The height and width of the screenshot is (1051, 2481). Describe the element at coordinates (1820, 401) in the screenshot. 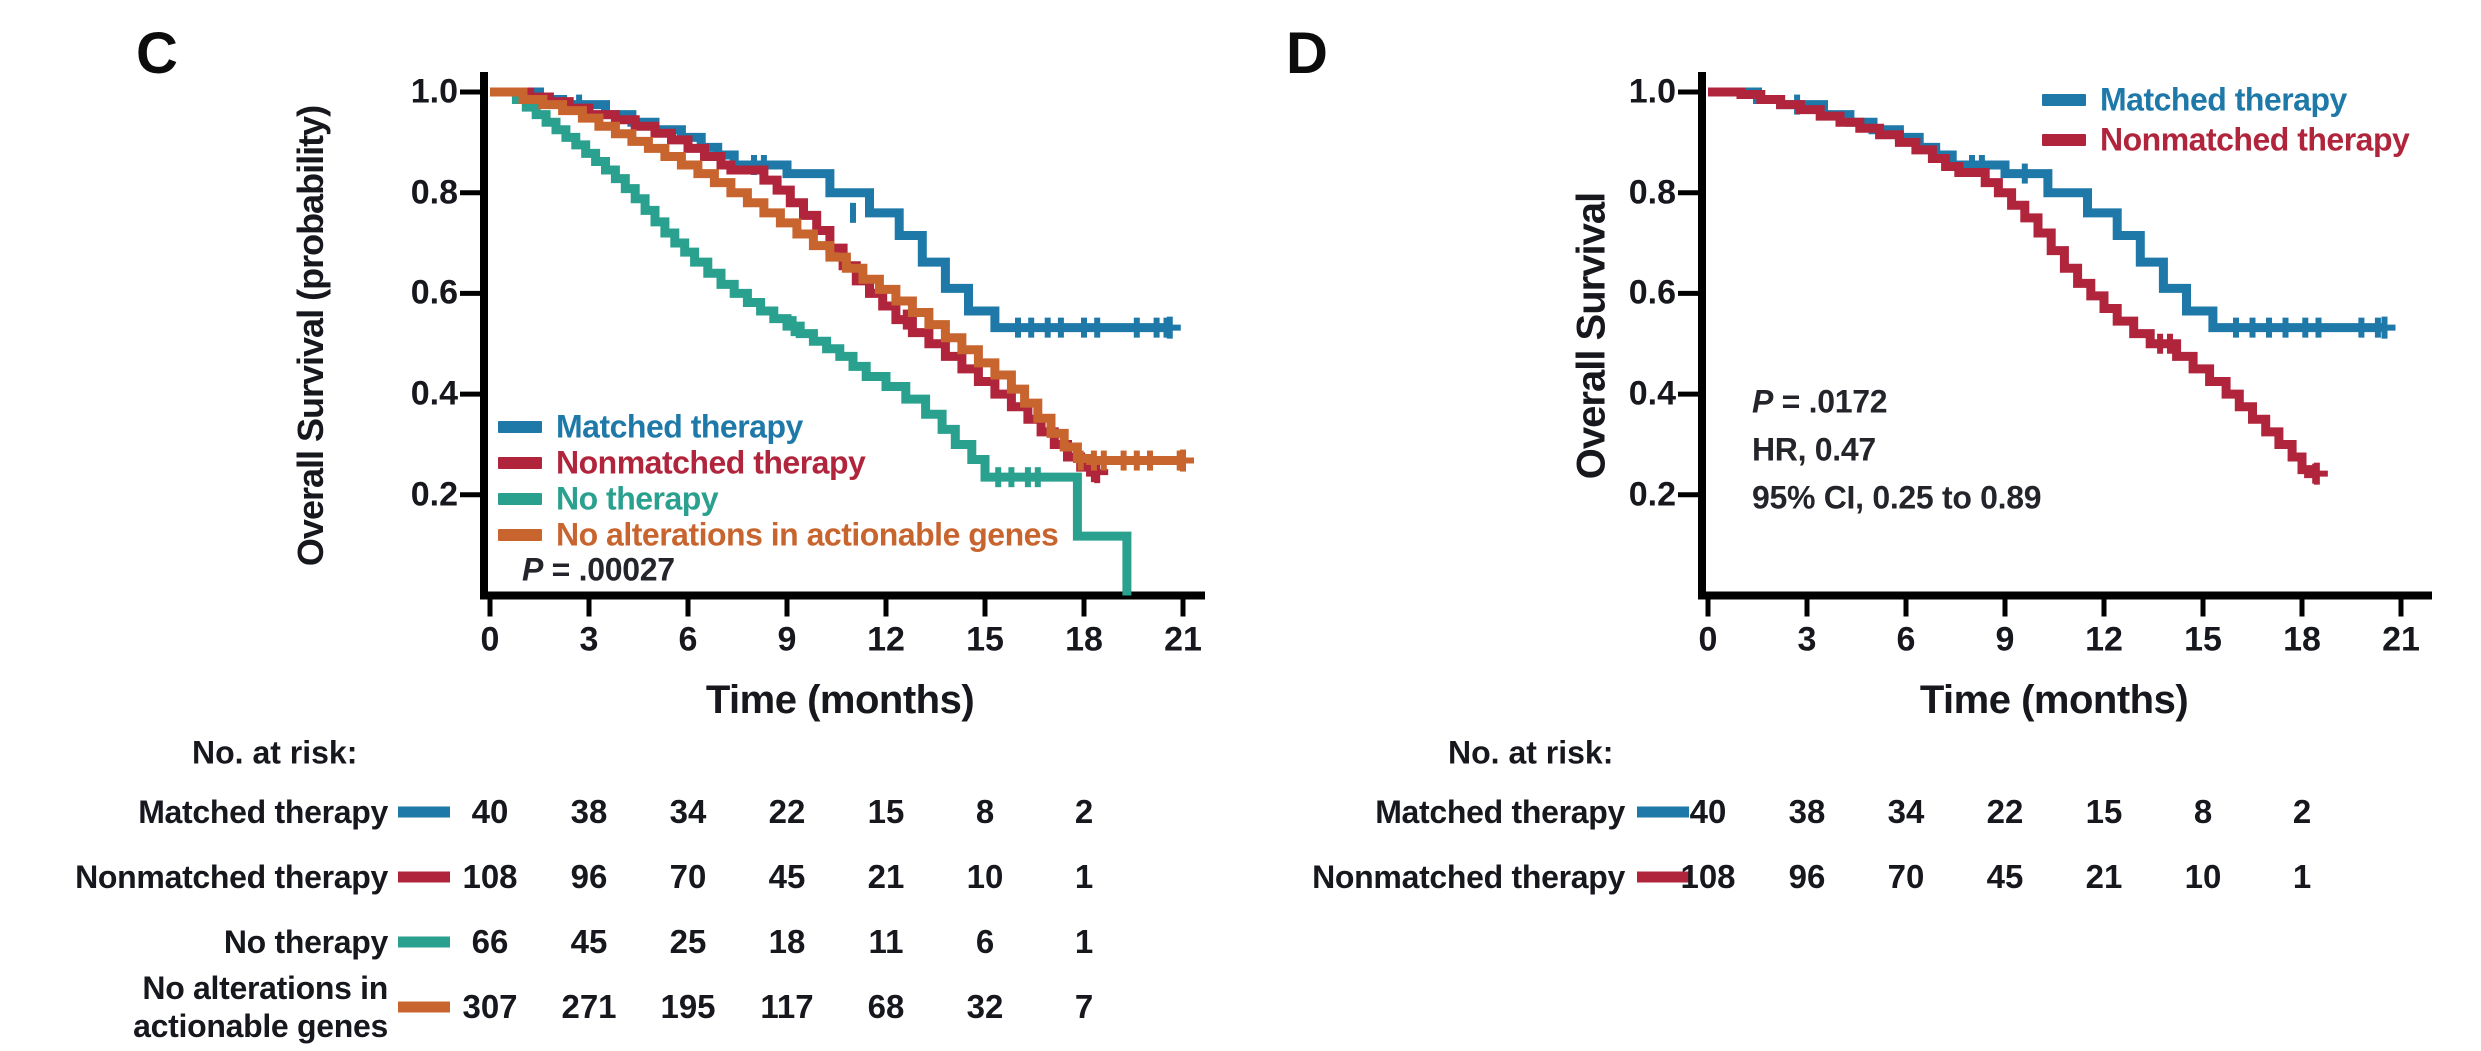

I see `panel-d-p-value: P = .0172` at that location.